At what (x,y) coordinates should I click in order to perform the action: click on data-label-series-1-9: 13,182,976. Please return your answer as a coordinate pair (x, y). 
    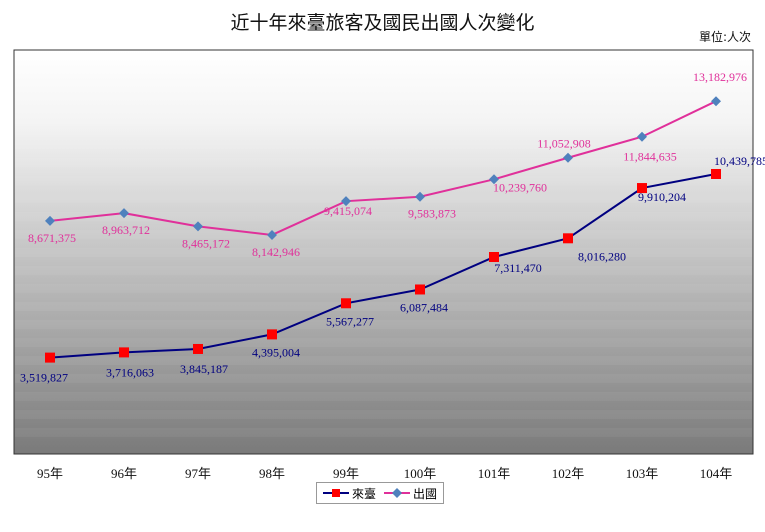
    Looking at the image, I should click on (720, 77).